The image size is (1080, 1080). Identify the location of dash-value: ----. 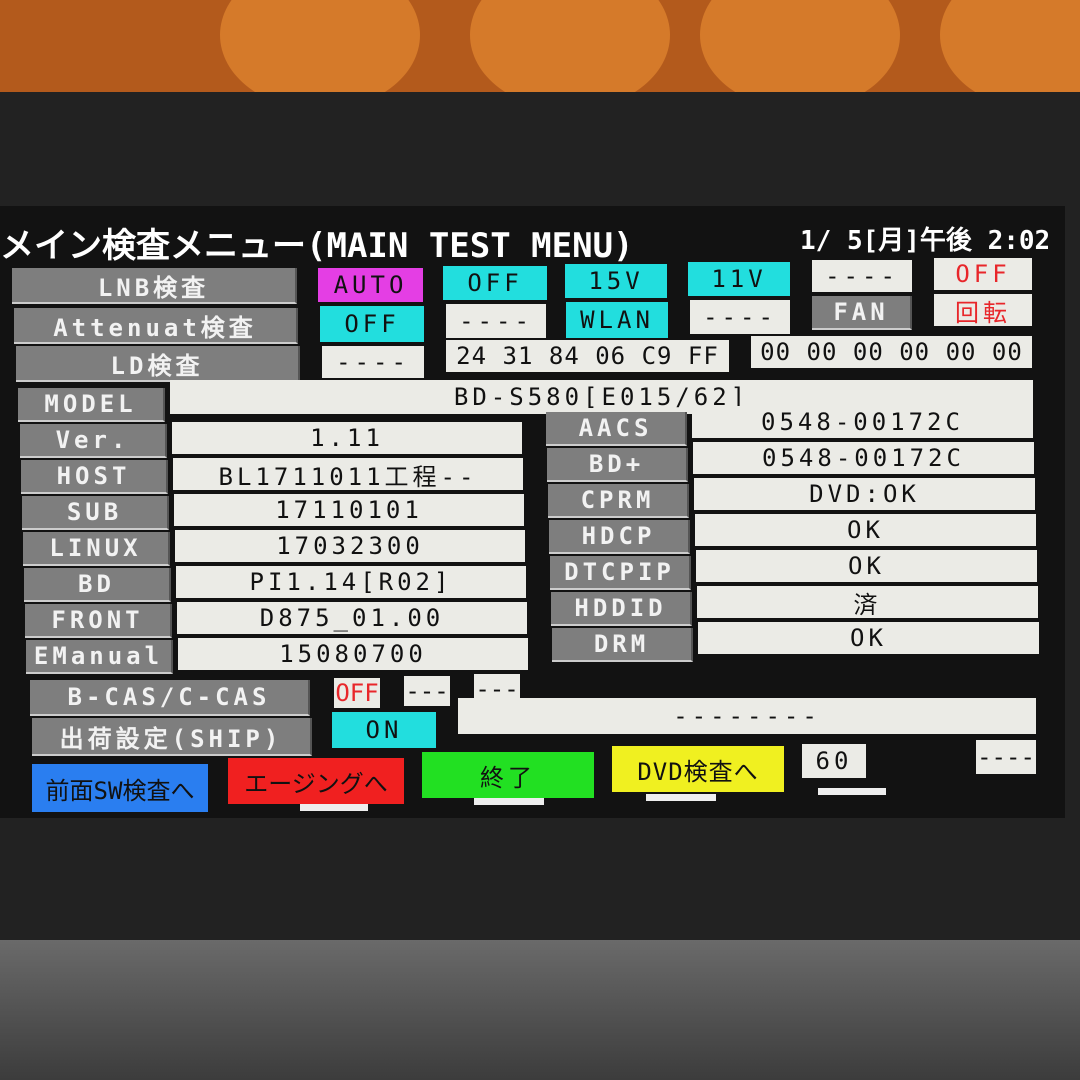
(1006, 757).